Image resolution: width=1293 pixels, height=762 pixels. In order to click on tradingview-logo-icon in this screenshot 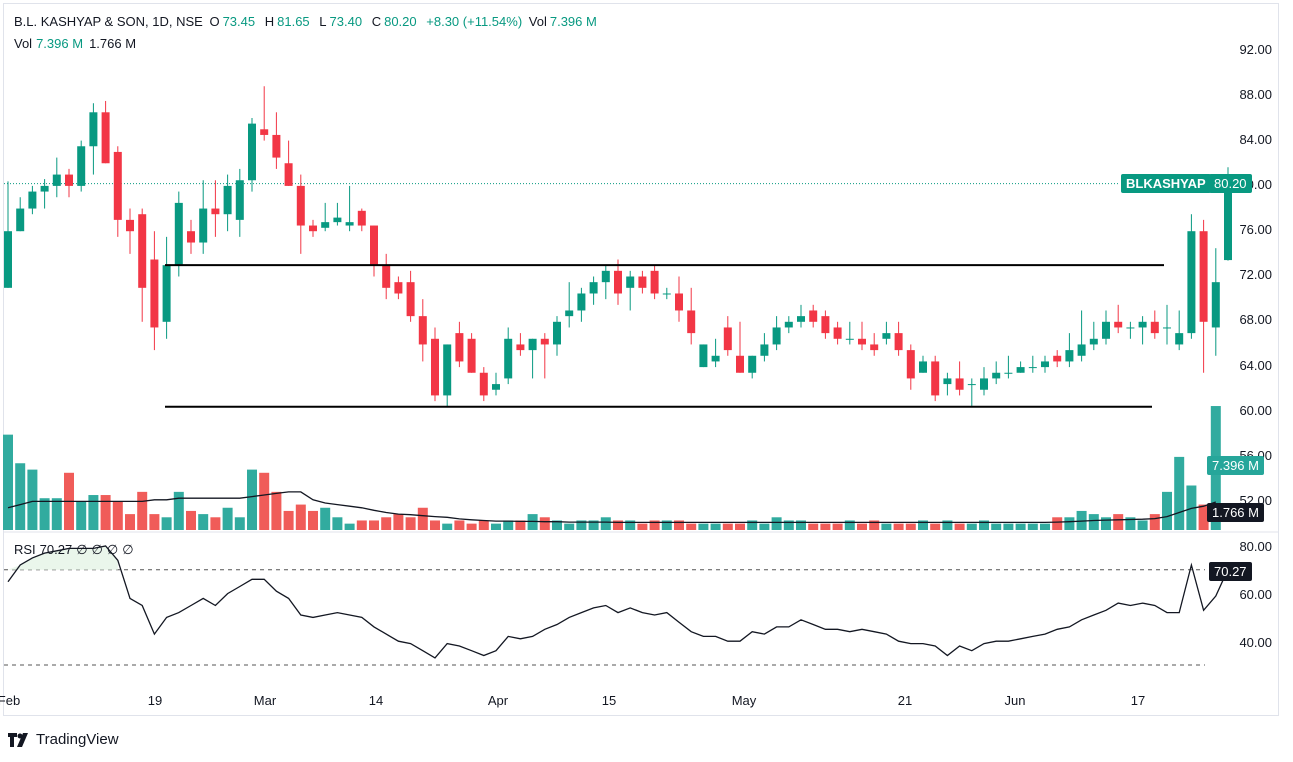, I will do `click(18, 739)`.